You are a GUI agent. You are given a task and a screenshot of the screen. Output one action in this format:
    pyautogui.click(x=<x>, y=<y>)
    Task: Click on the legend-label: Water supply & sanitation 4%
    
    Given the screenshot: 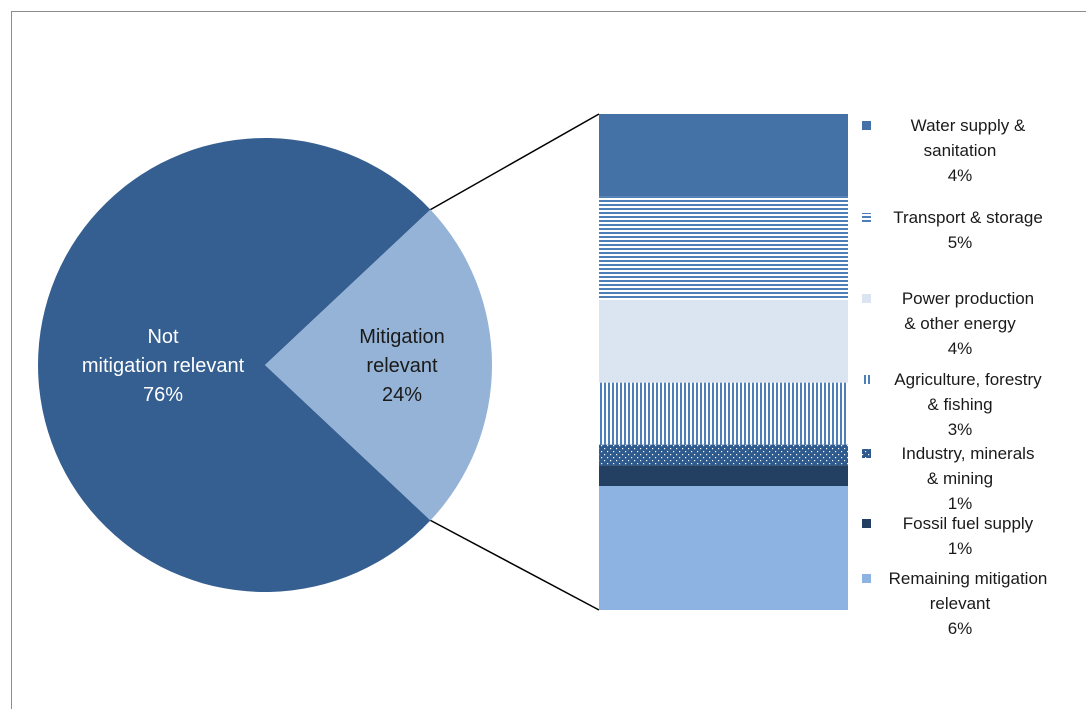 What is the action you would take?
    pyautogui.click(x=968, y=150)
    